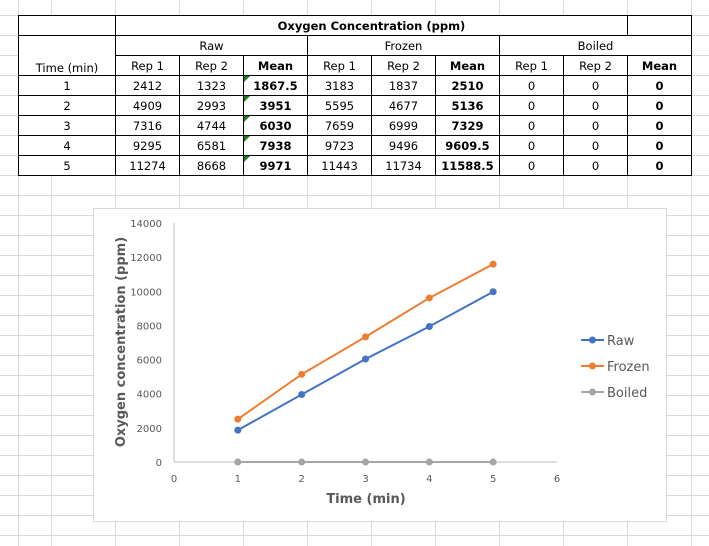 The image size is (709, 546). I want to click on x-tick-label: 0, so click(174, 479).